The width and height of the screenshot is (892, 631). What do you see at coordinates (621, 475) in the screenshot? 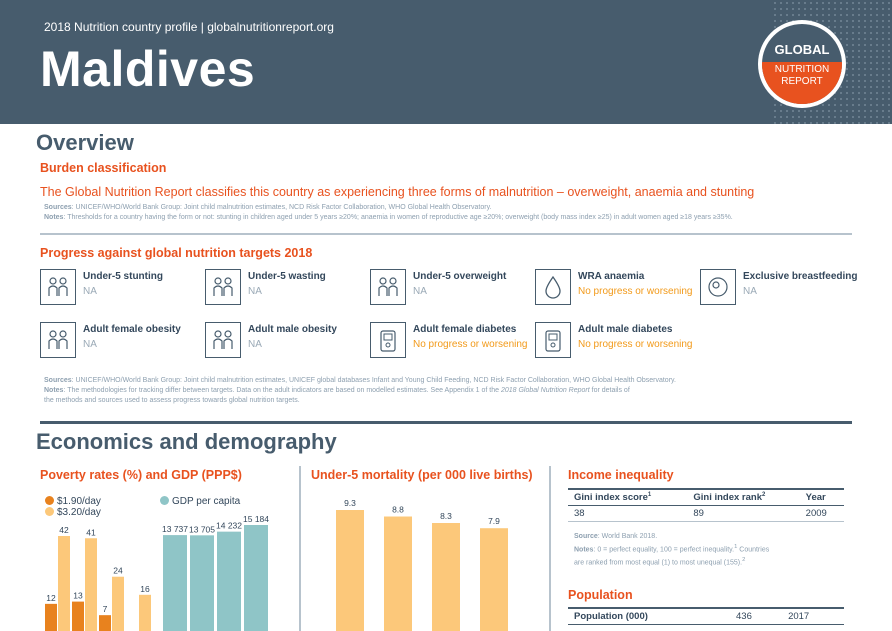
I see `income-inequality-title: Income inequality` at bounding box center [621, 475].